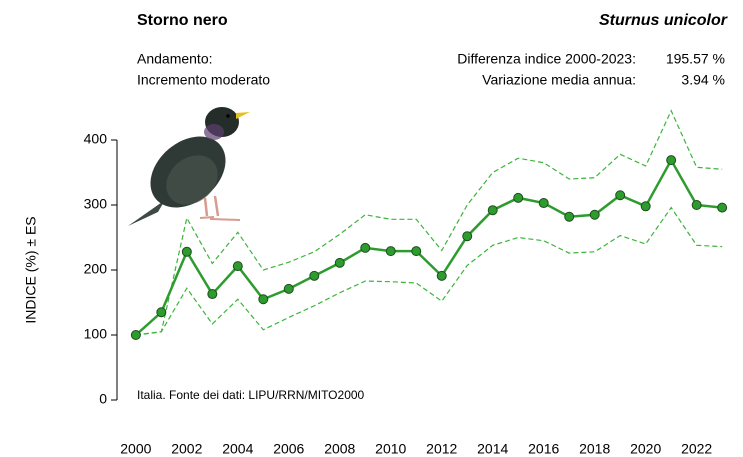 This screenshot has height=457, width=743. I want to click on x-tick-label: 2018, so click(594, 449).